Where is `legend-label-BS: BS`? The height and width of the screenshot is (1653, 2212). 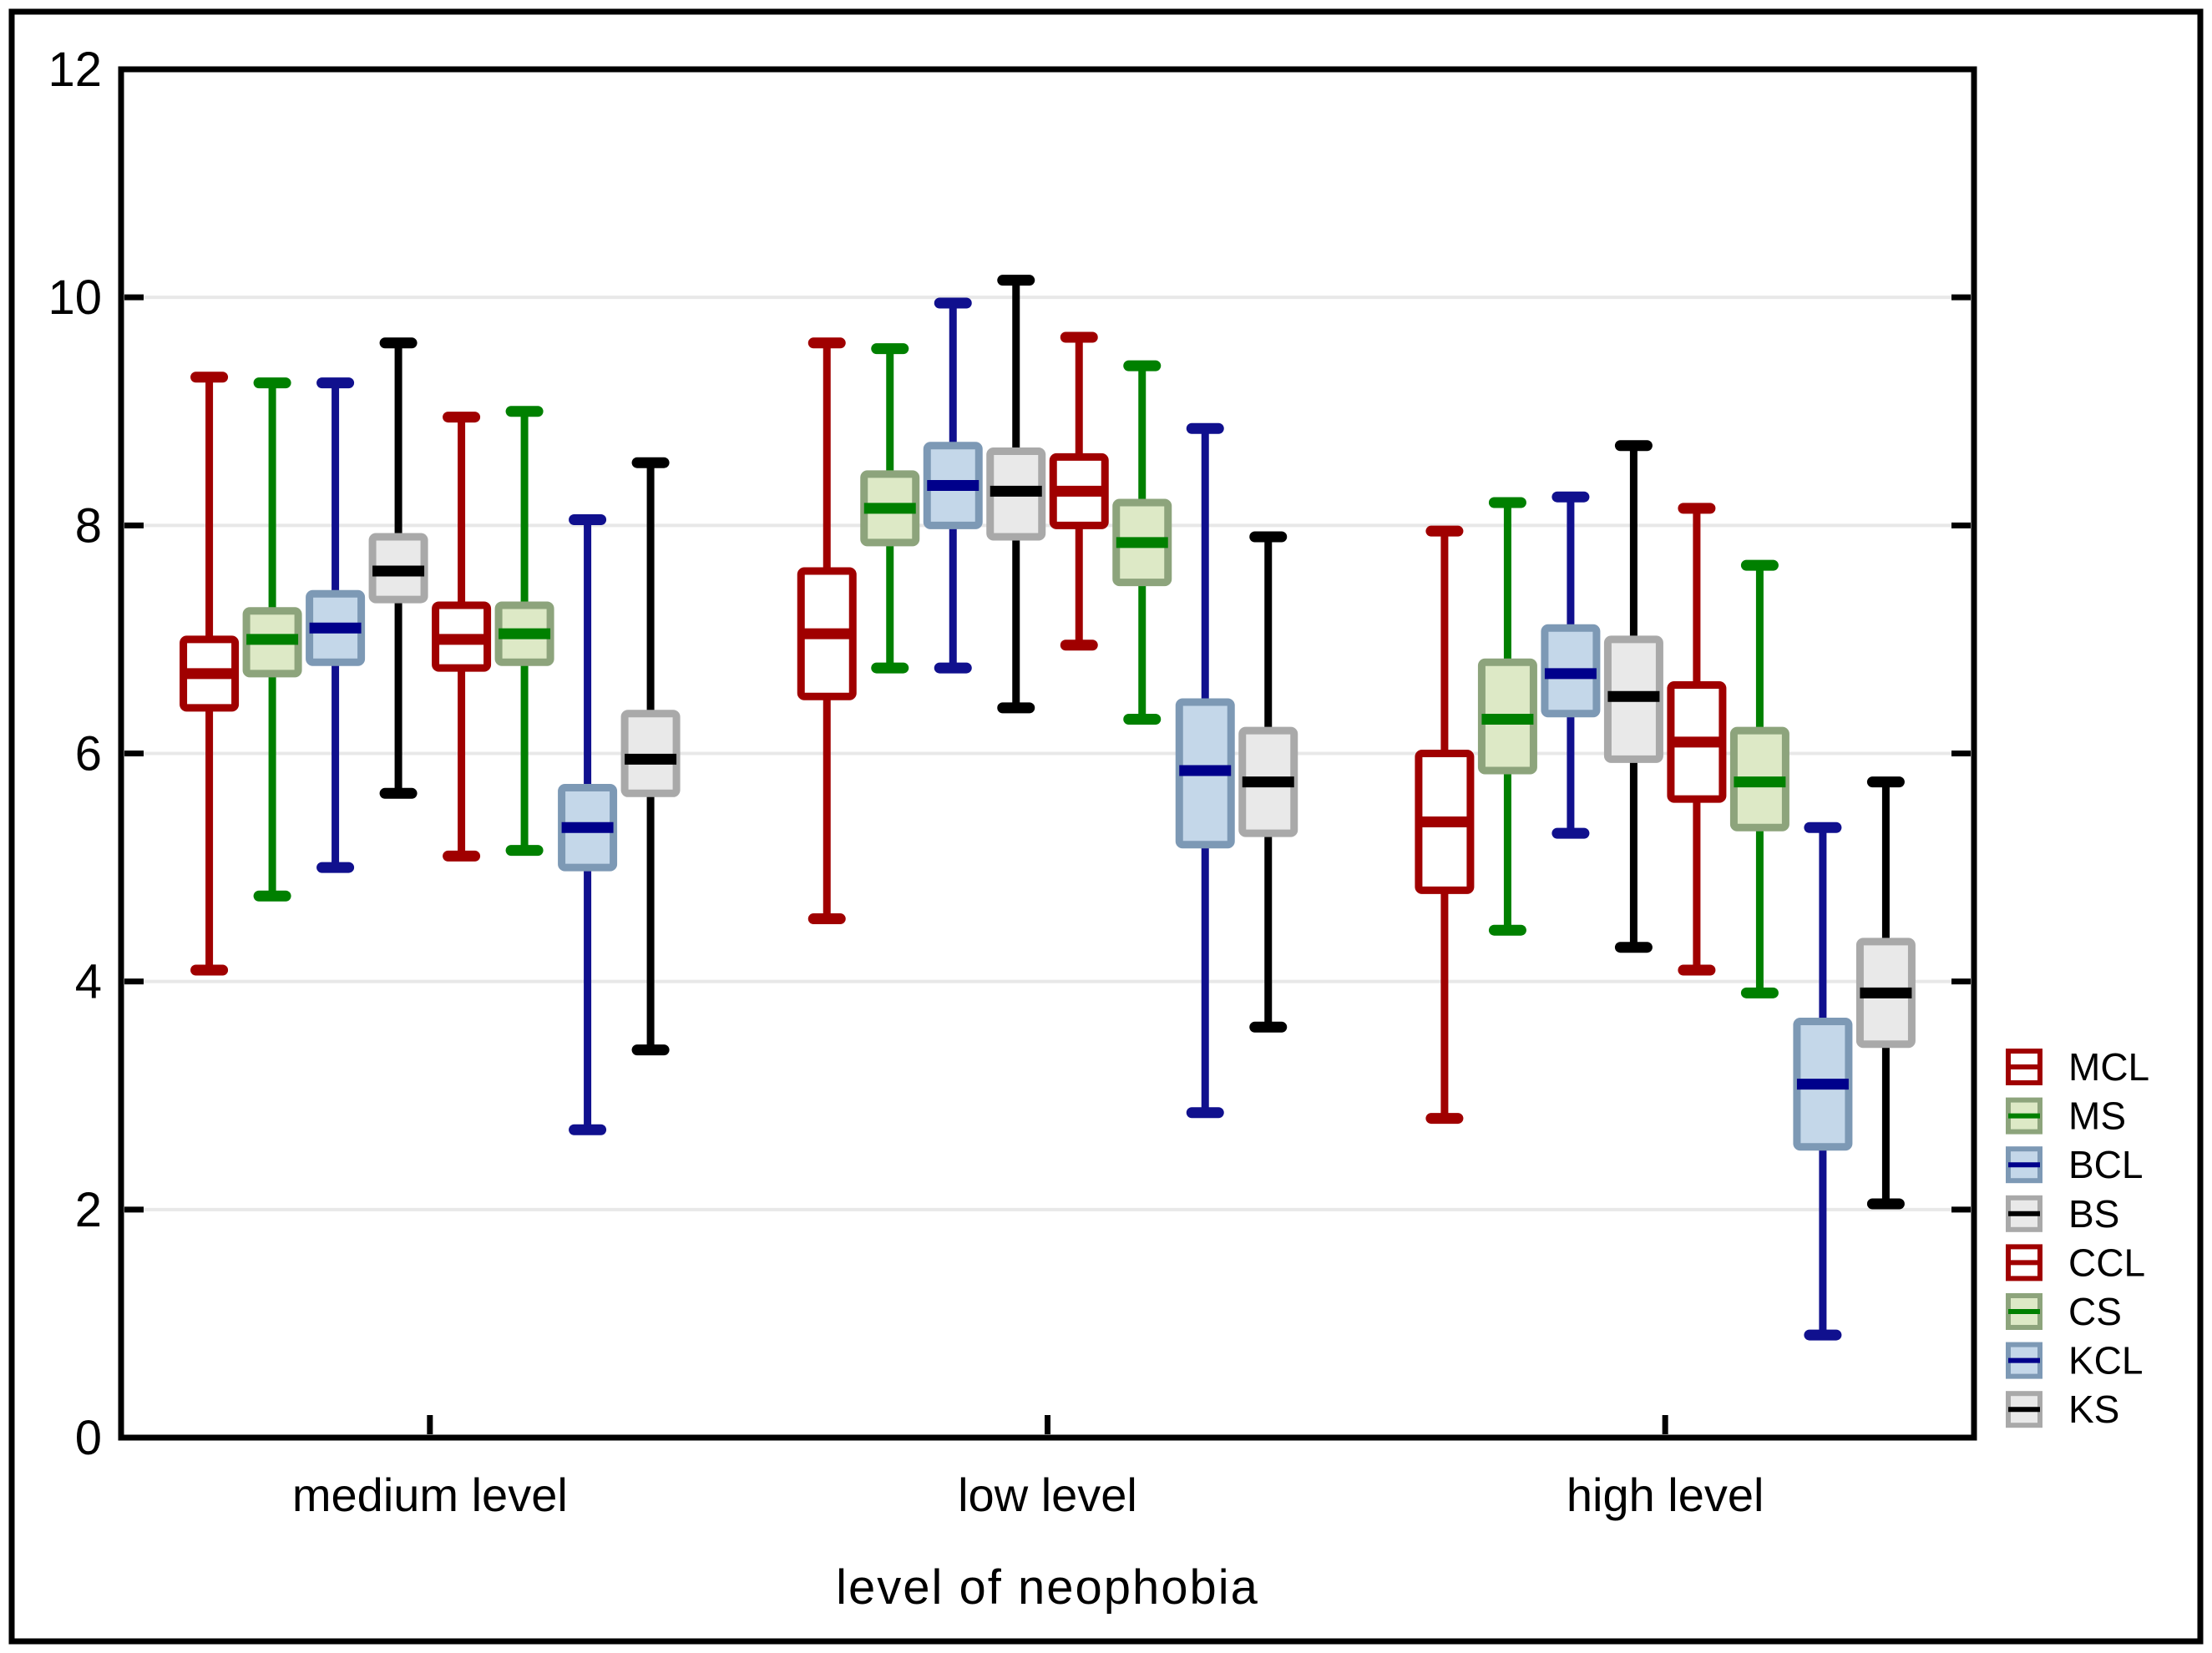 legend-label-BS: BS is located at coordinates (2093, 1214).